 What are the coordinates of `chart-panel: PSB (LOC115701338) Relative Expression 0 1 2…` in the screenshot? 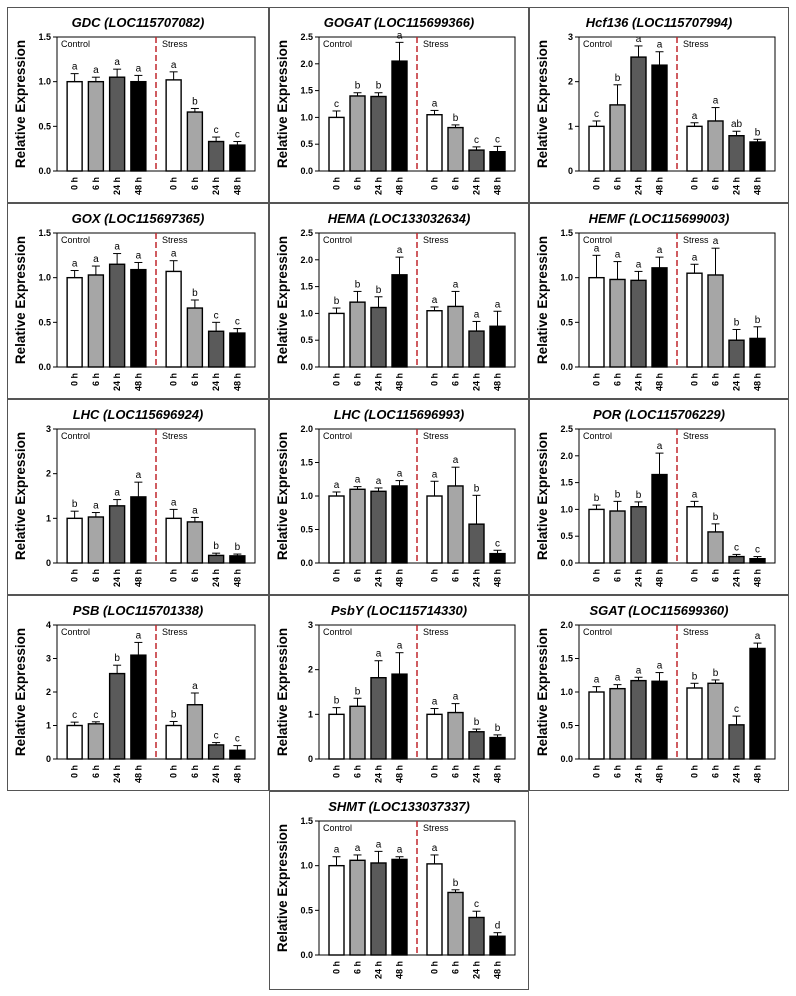 It's located at (138, 693).